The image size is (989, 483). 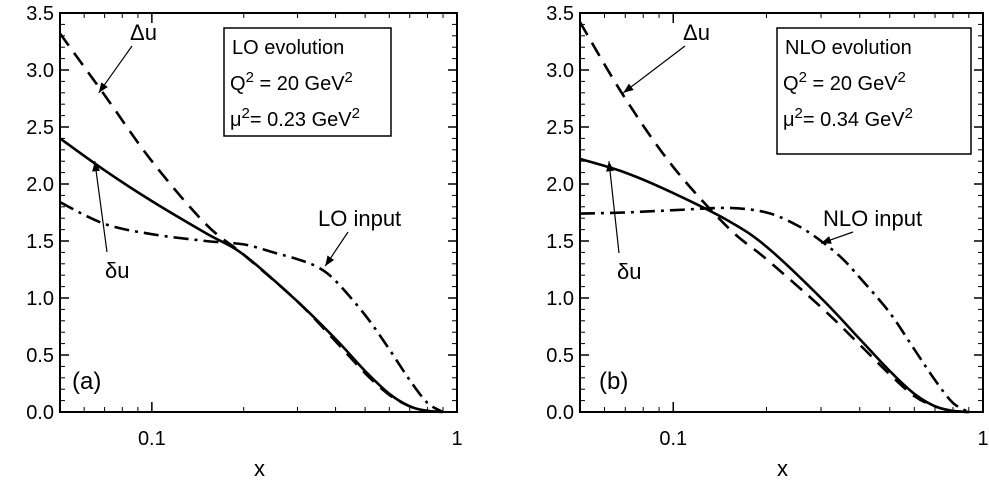 I want to click on panel-label: (a), so click(x=86, y=381).